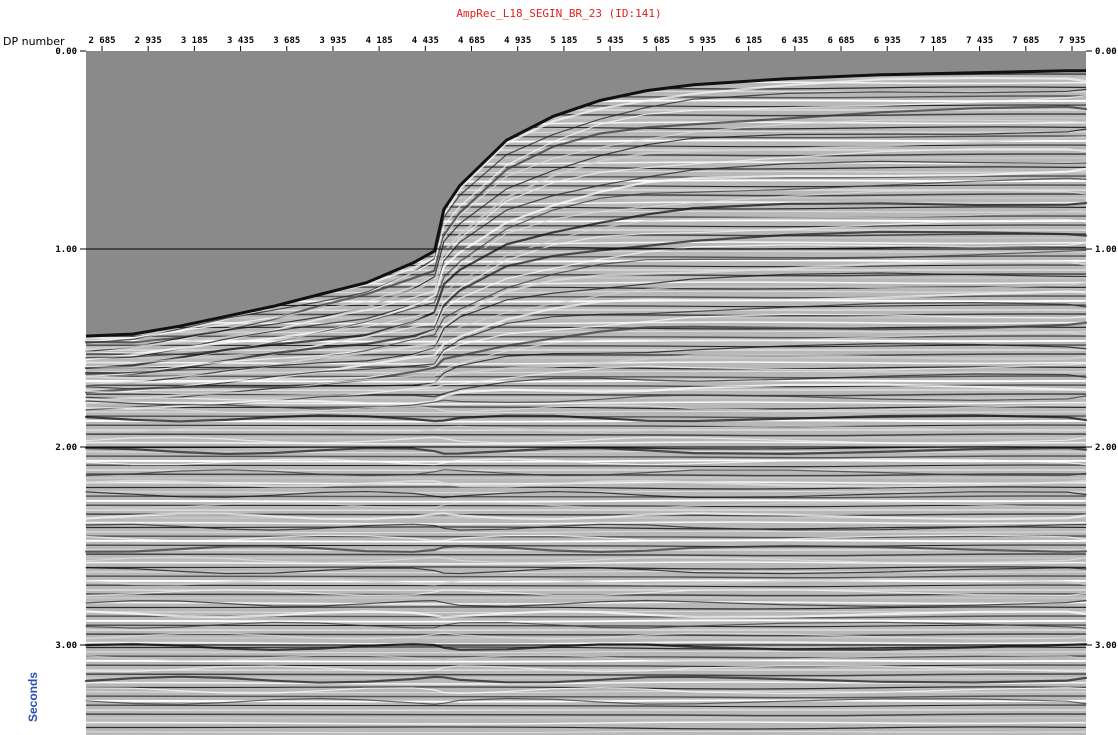 Image resolution: width=1118 pixels, height=735 pixels. Describe the element at coordinates (286, 41) in the screenshot. I see `x-tick-label: 3 685` at that location.